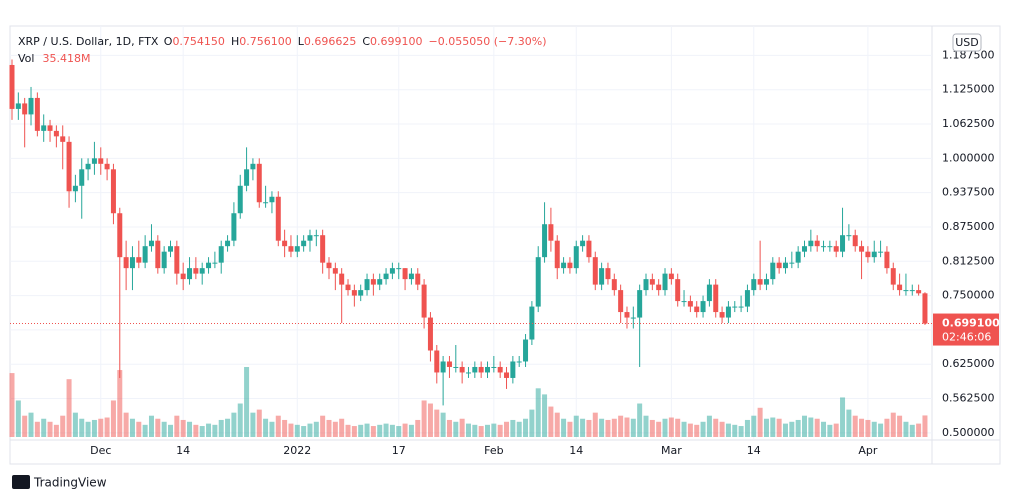  I want to click on x-tick-label: 17, so click(399, 450).